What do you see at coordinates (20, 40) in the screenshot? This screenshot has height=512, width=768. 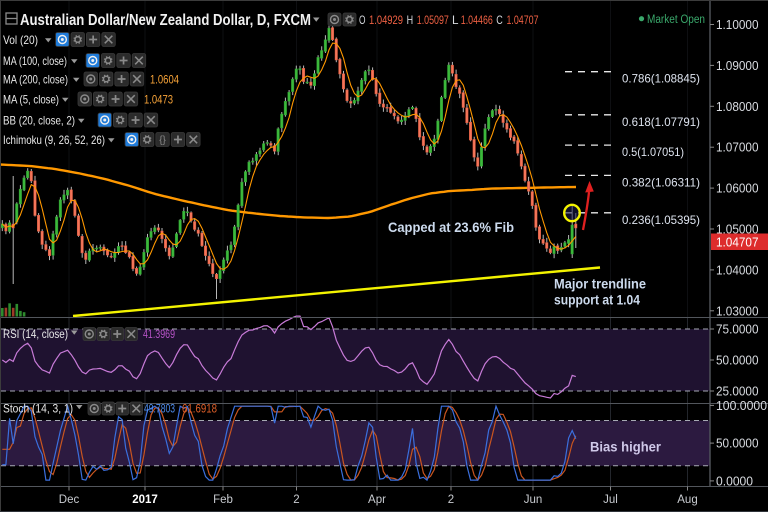 I see `svg-text: Vol (20)` at bounding box center [20, 40].